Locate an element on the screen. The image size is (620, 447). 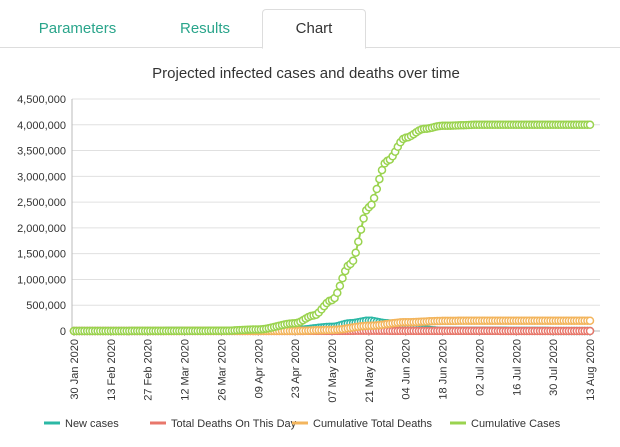
tab-parameters: Parameters is located at coordinates (77, 28).